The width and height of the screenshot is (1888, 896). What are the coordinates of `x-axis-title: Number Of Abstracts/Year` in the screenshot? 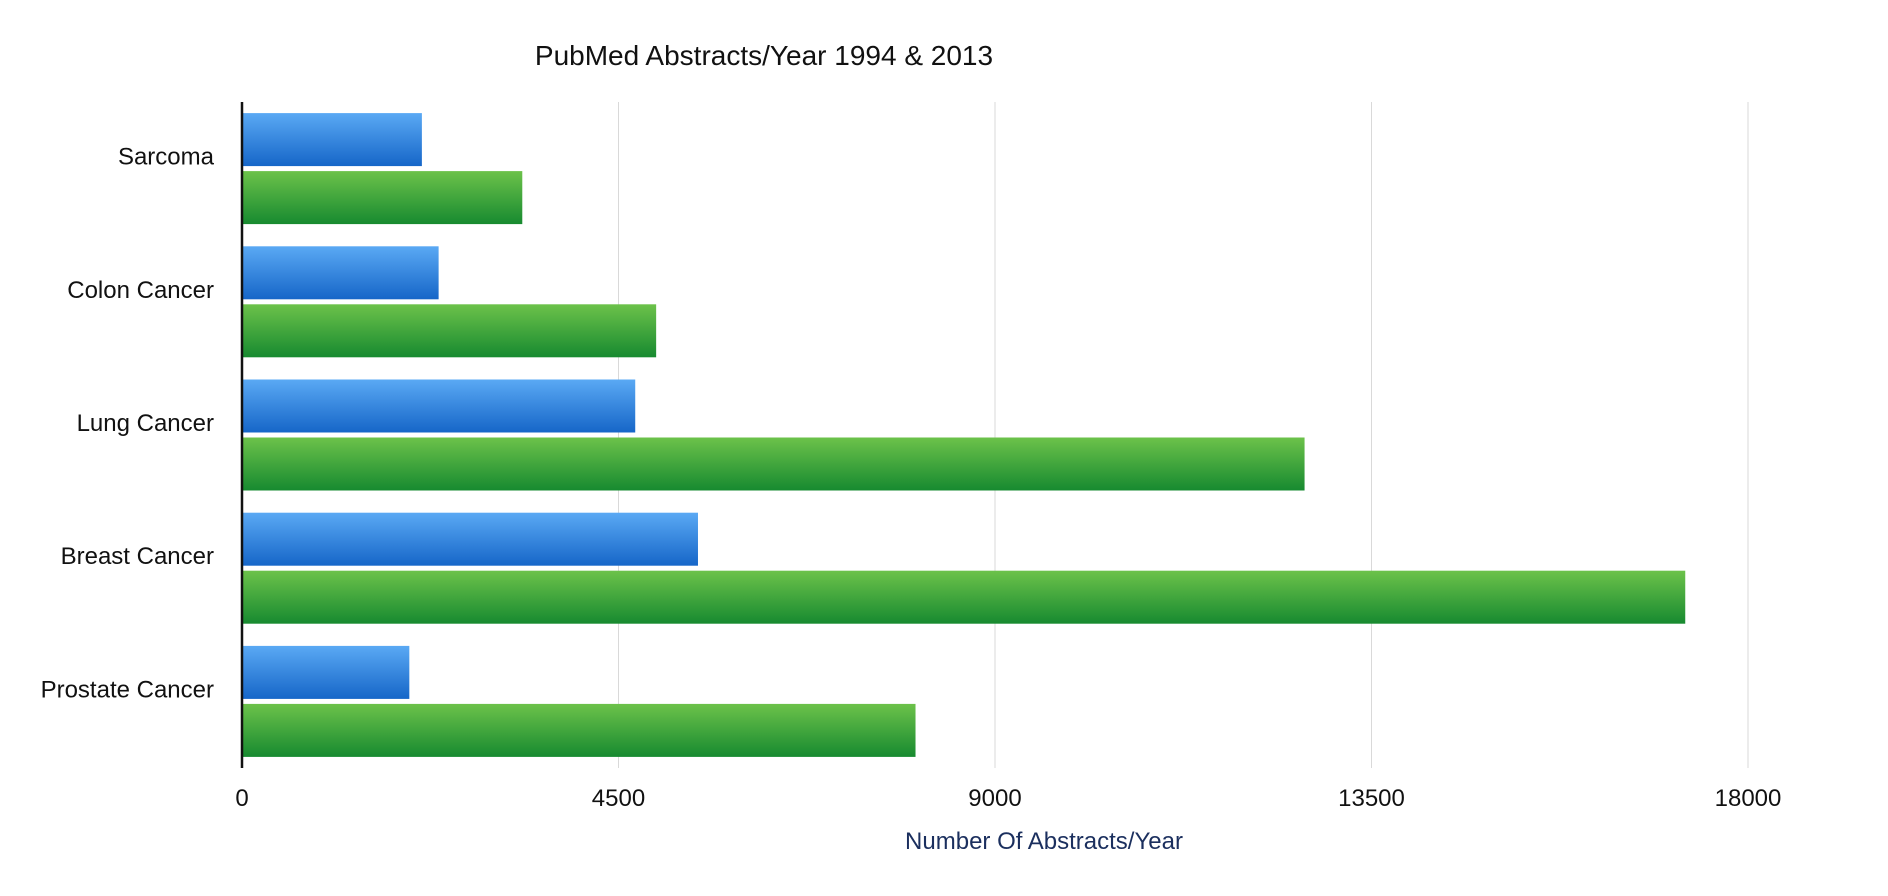 It's located at (1044, 841).